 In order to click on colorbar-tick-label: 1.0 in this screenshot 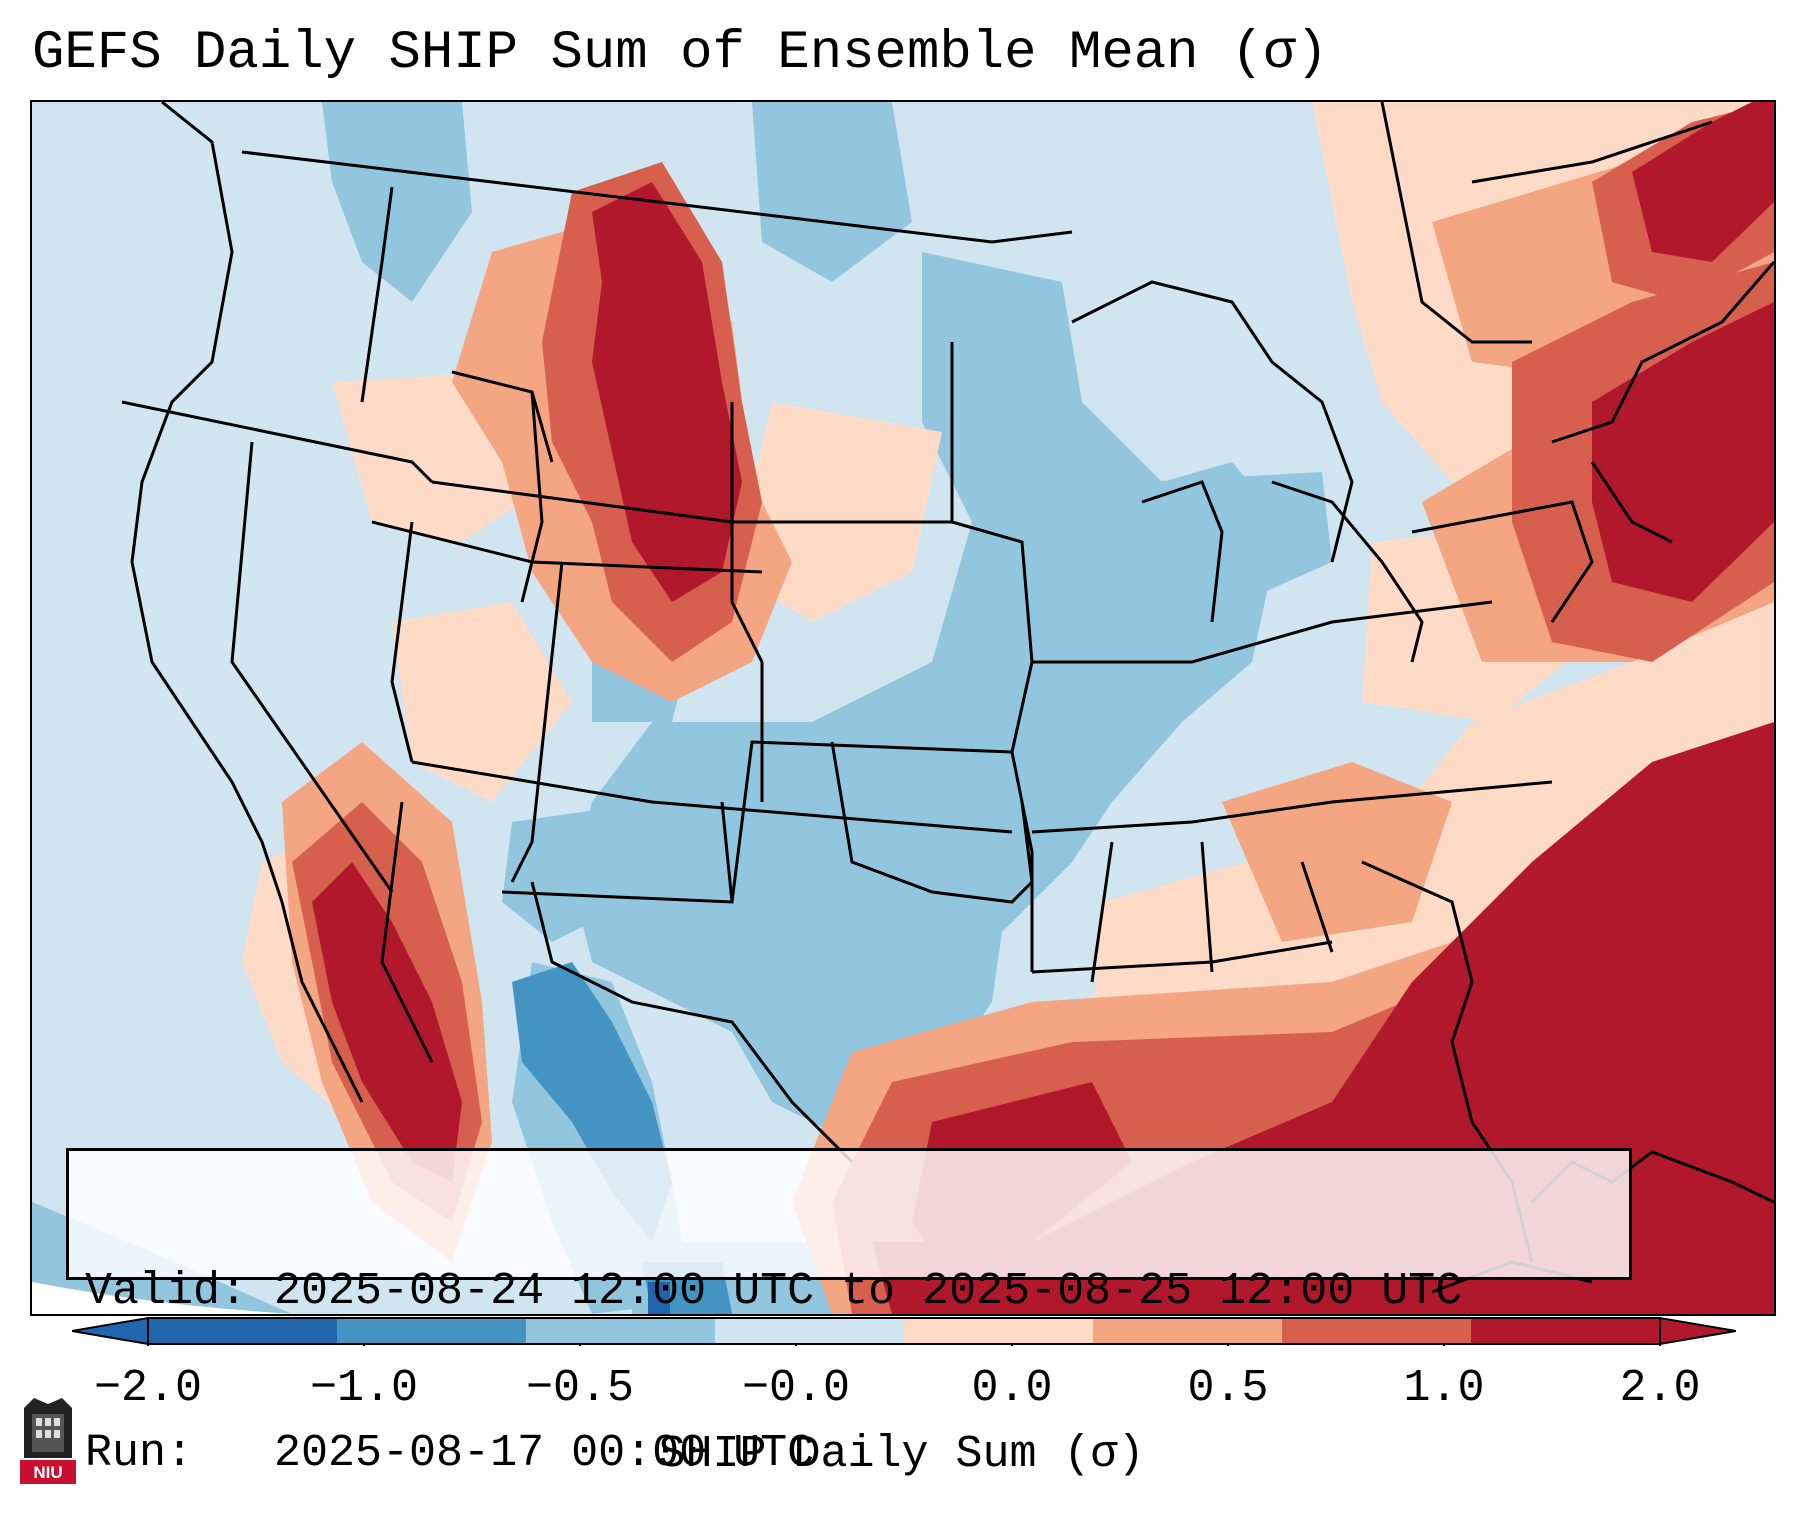, I will do `click(1444, 1388)`.